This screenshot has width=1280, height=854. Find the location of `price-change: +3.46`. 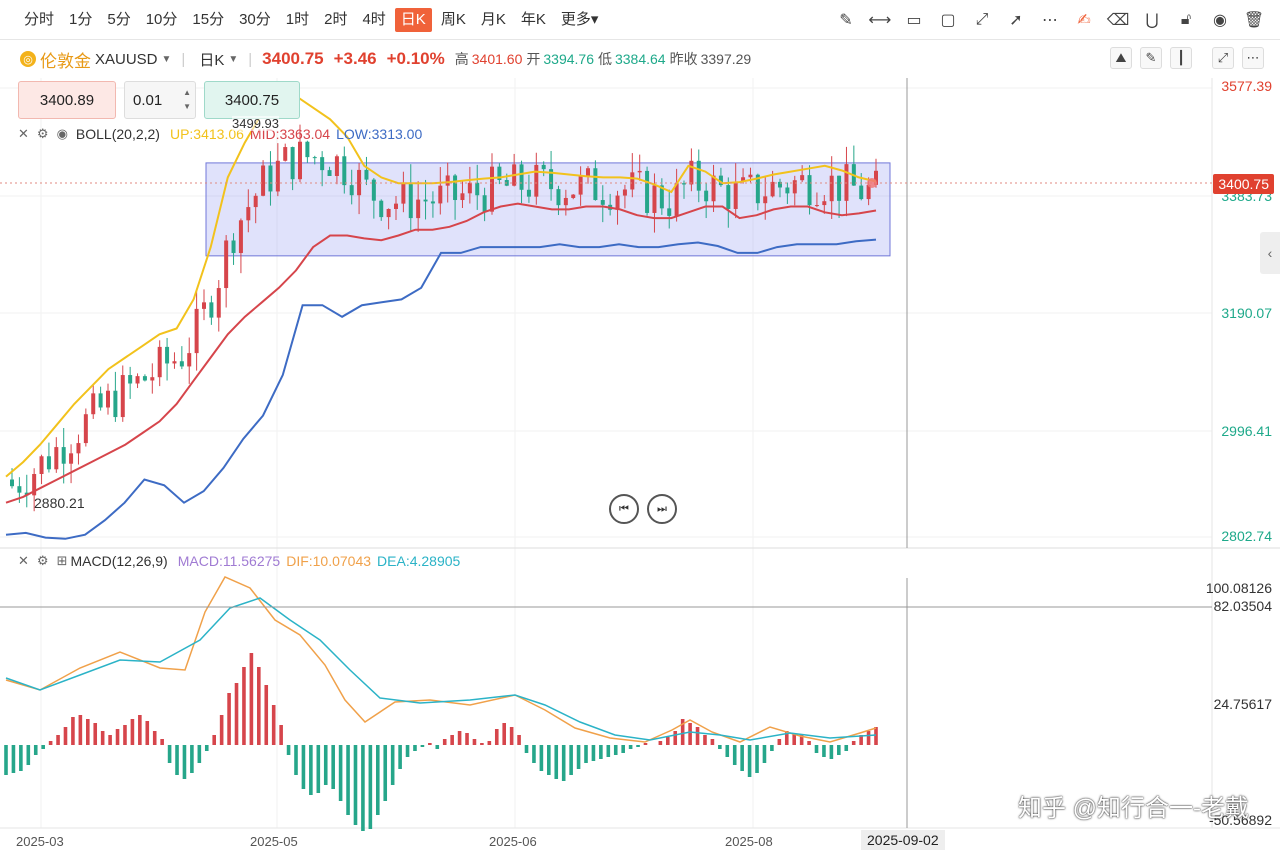

price-change: +3.46 is located at coordinates (355, 58).